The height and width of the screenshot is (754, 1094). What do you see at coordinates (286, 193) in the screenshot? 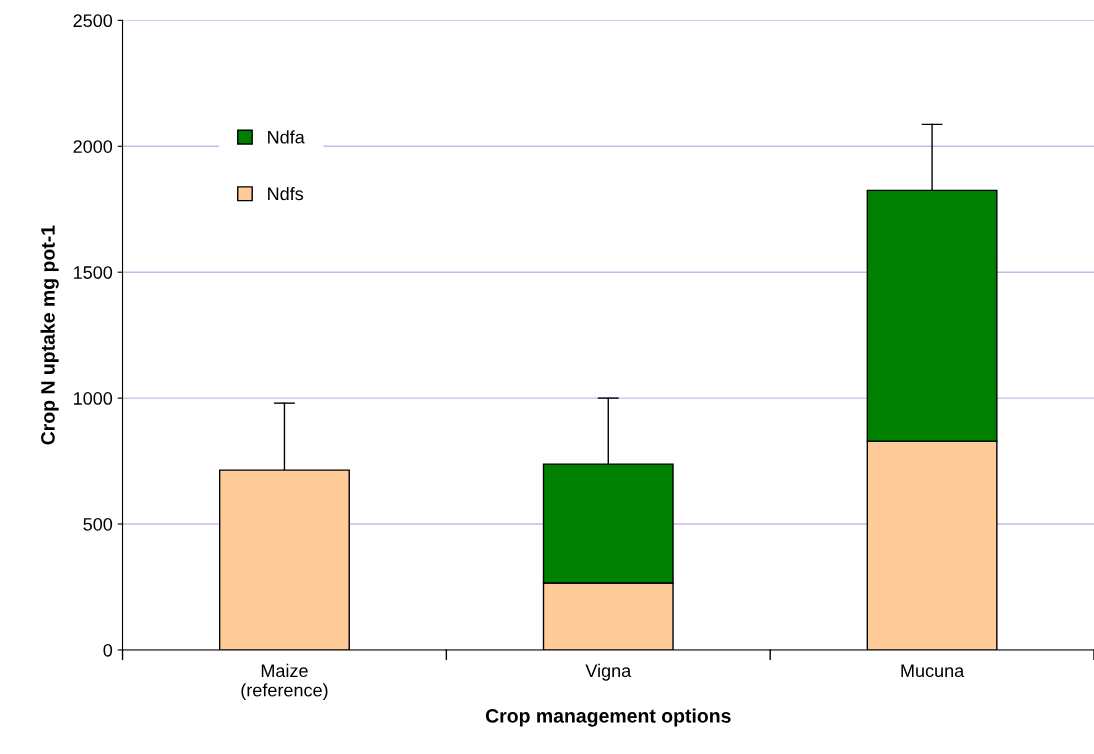
I see `legend-label: Ndfs` at bounding box center [286, 193].